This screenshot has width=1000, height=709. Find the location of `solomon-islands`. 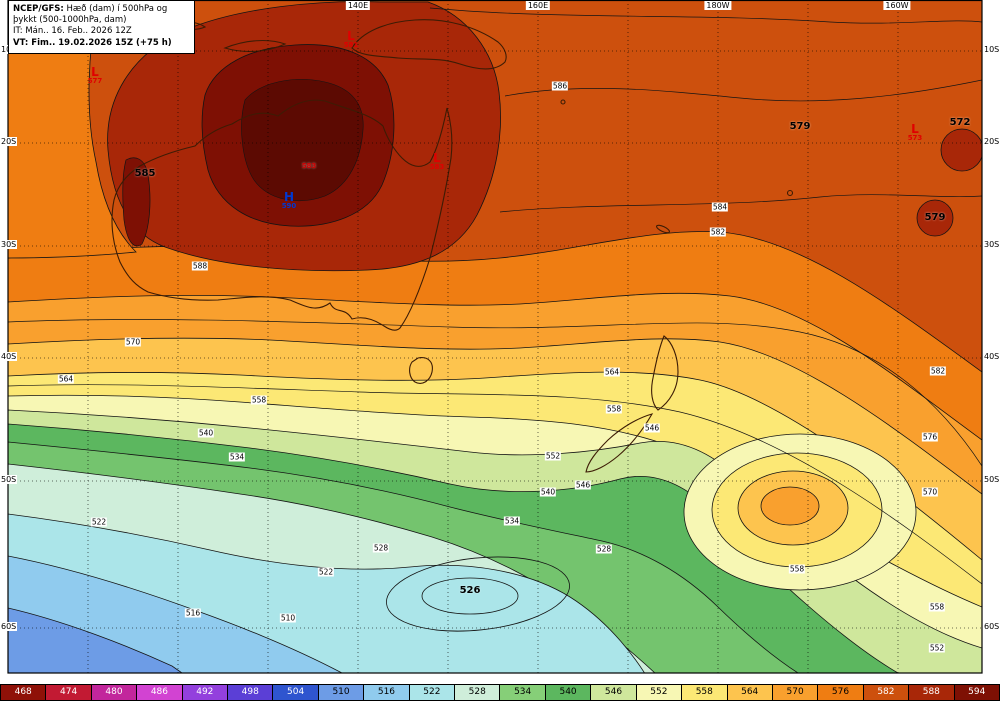

solomon-islands is located at coordinates (563, 102).